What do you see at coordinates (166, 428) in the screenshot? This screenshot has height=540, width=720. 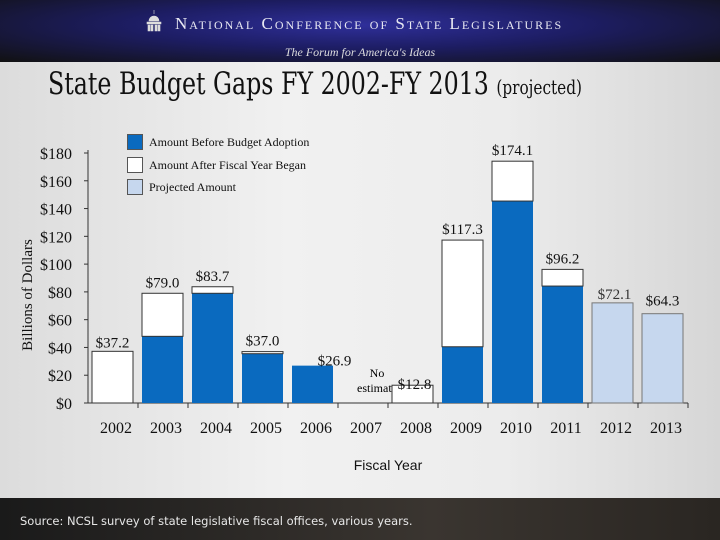 I see `x-tick-label: 2003` at bounding box center [166, 428].